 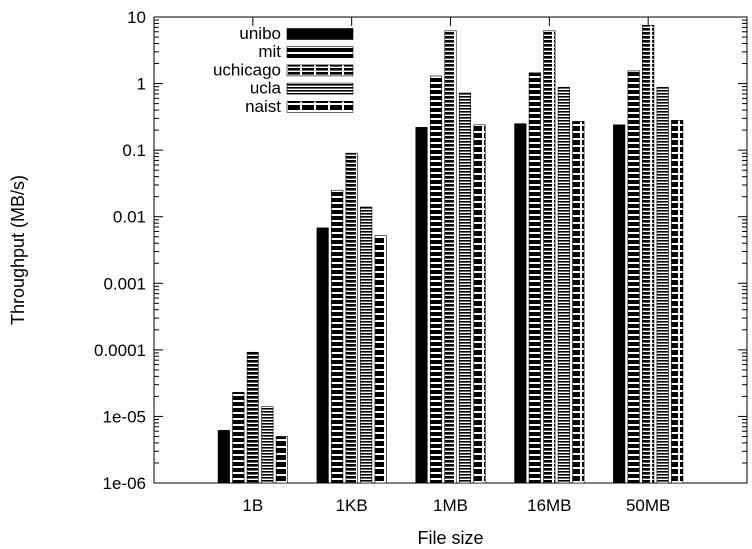 I want to click on bar-naist-1MB, so click(x=479, y=304).